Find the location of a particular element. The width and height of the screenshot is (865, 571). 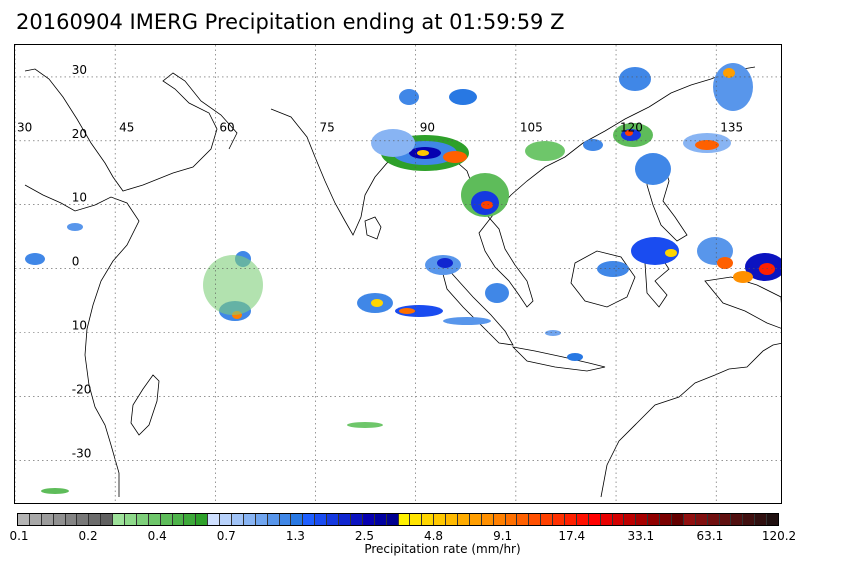

coastline-east-africa is located at coordinates (82, 340).